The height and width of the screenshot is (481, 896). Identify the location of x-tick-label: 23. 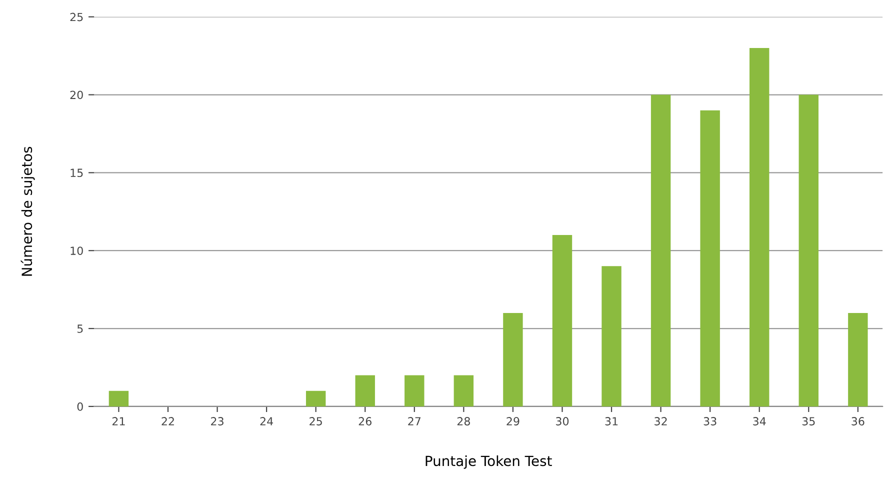
(217, 421).